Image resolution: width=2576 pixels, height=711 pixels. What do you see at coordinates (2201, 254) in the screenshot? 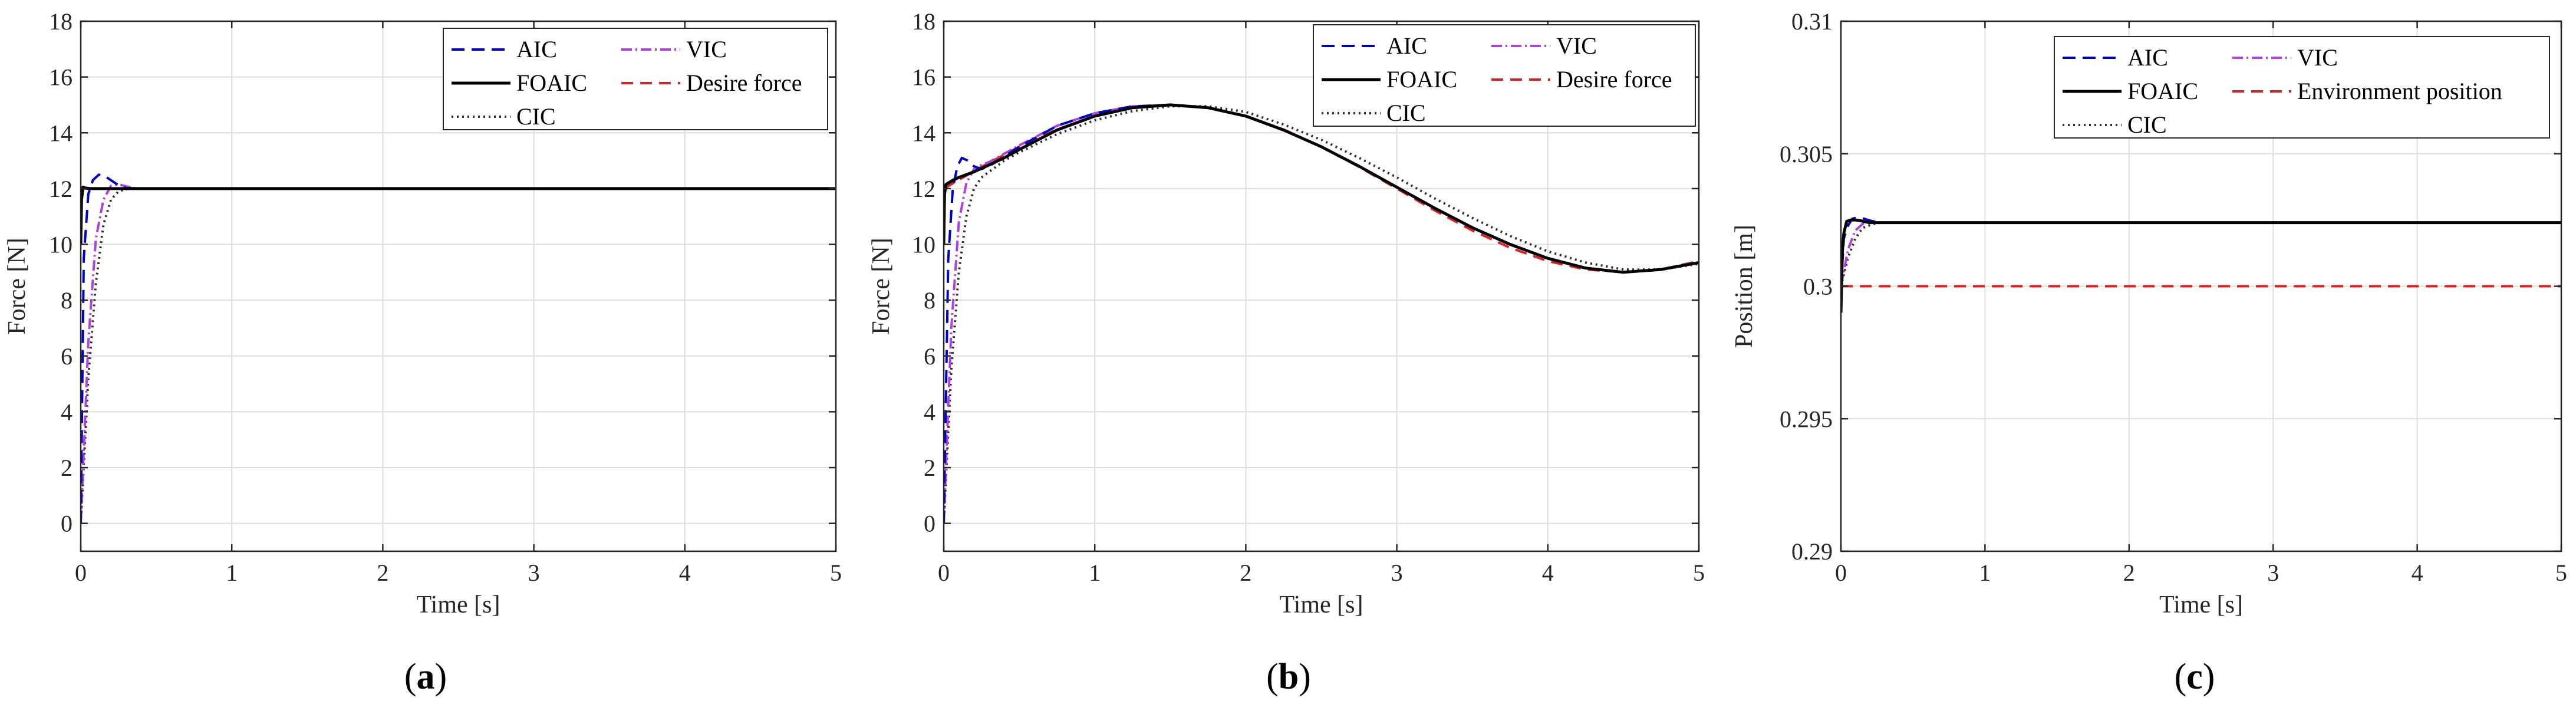
I see `series-line-cic` at bounding box center [2201, 254].